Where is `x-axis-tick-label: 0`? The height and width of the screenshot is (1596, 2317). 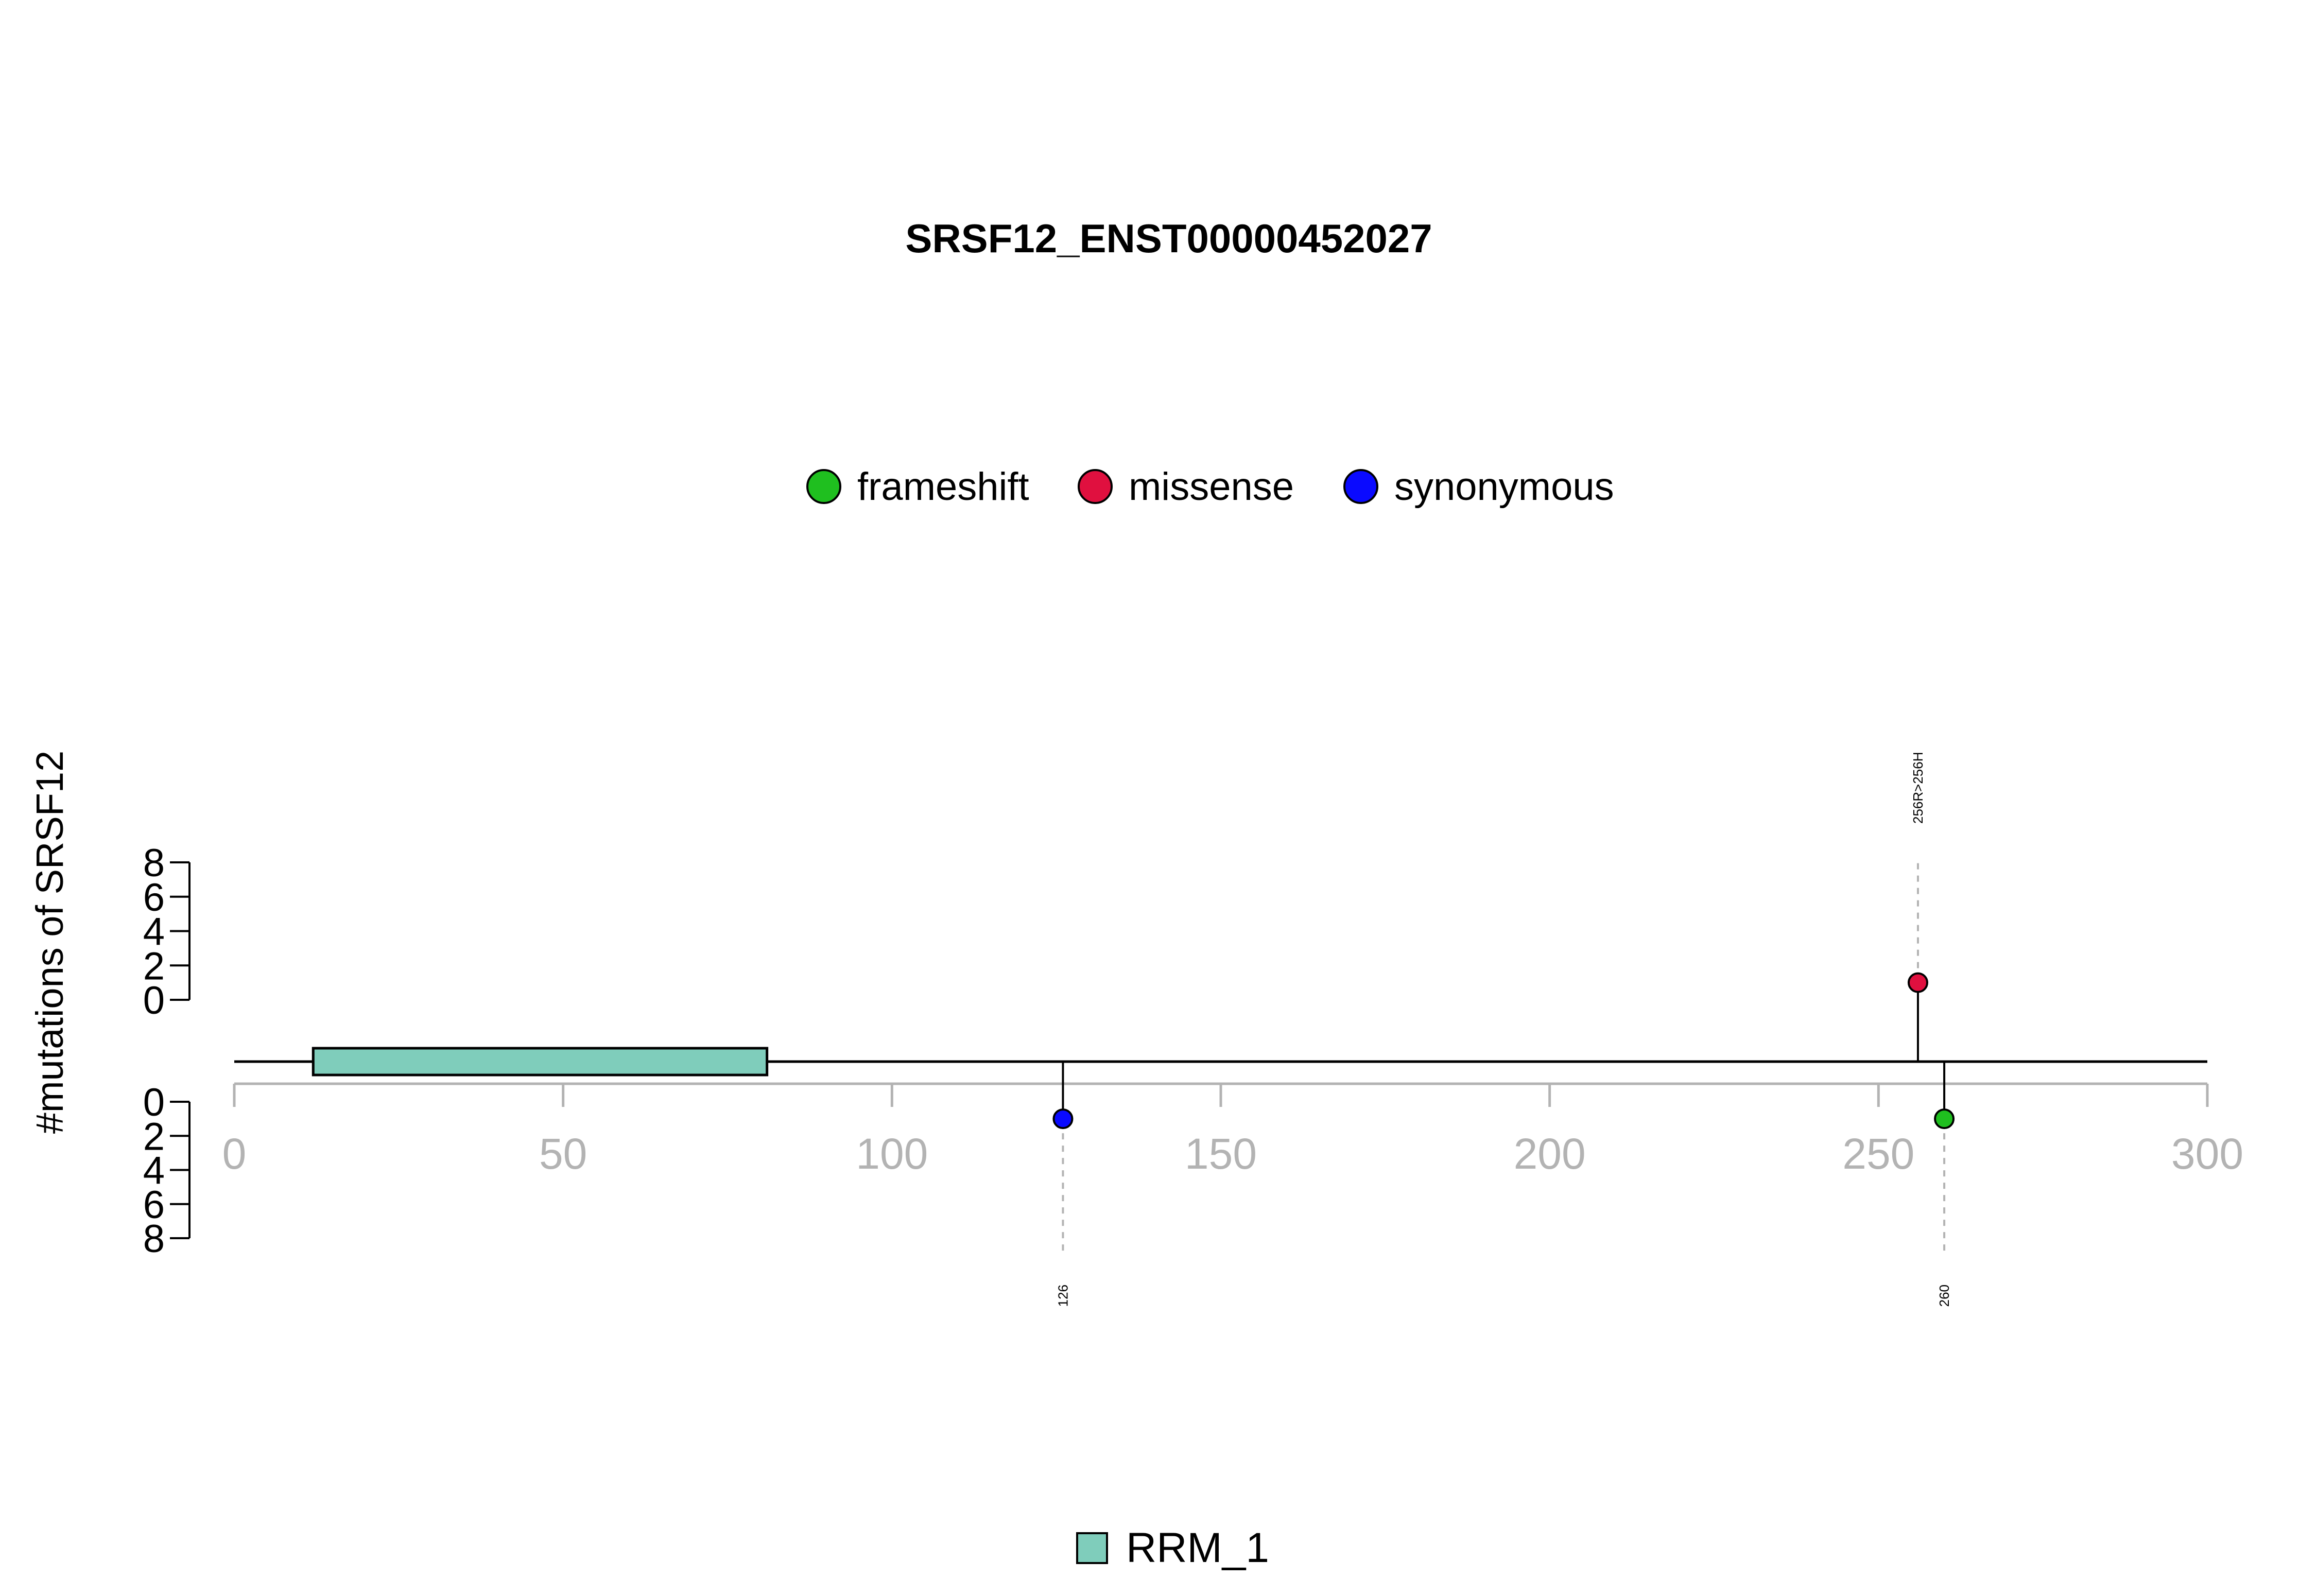
x-axis-tick-label: 0 is located at coordinates (234, 1154).